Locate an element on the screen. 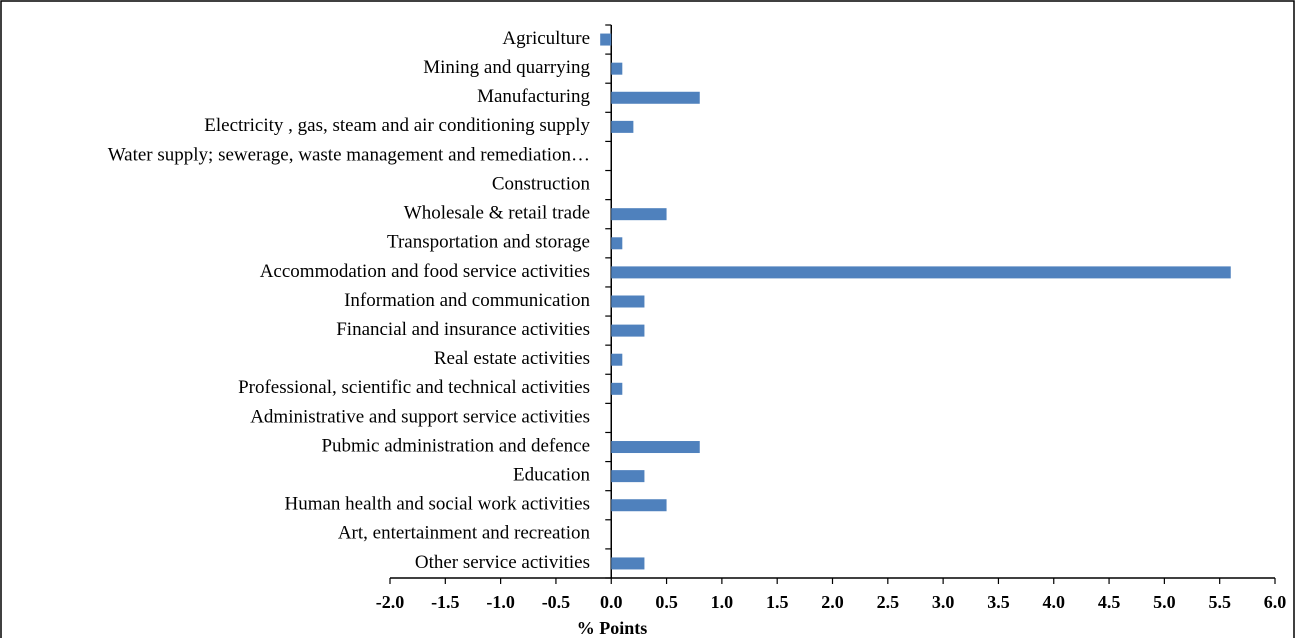 Image resolution: width=1295 pixels, height=638 pixels. x-tick-label: 0.5 is located at coordinates (666, 602).